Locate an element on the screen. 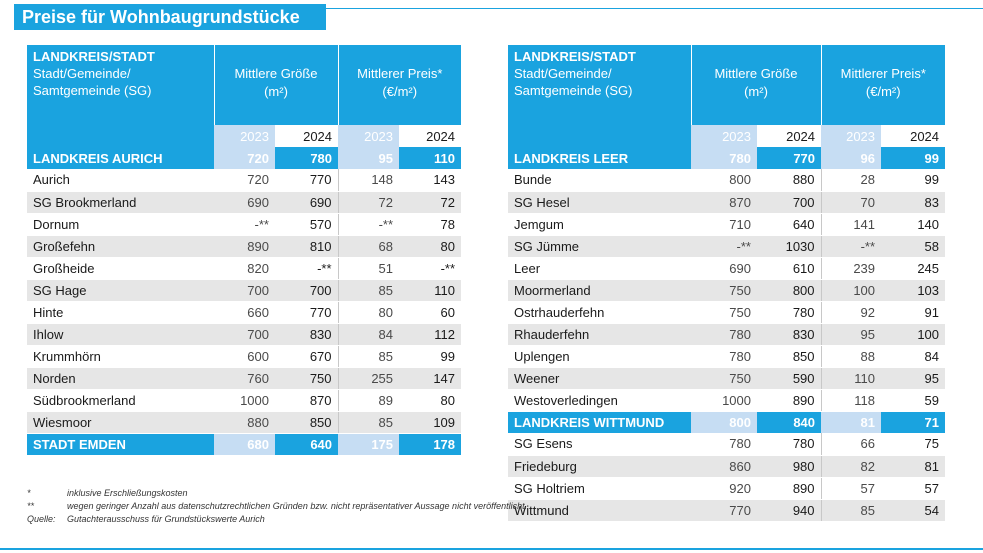 The image size is (983, 553). table-row: Krummhörn 600 670 85 99 is located at coordinates (244, 356).